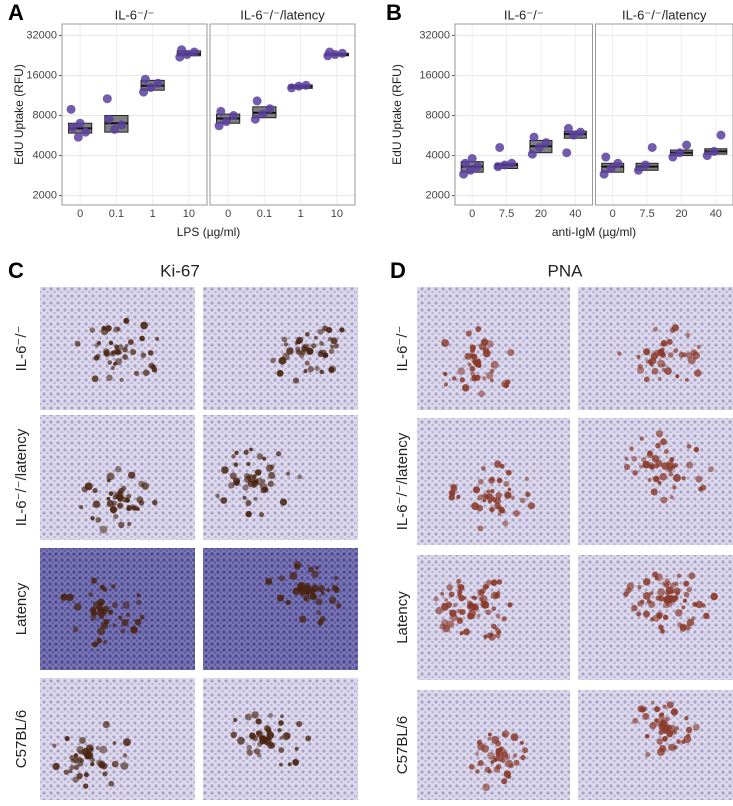  What do you see at coordinates (398, 270) in the screenshot?
I see `panel-label: D` at bounding box center [398, 270].